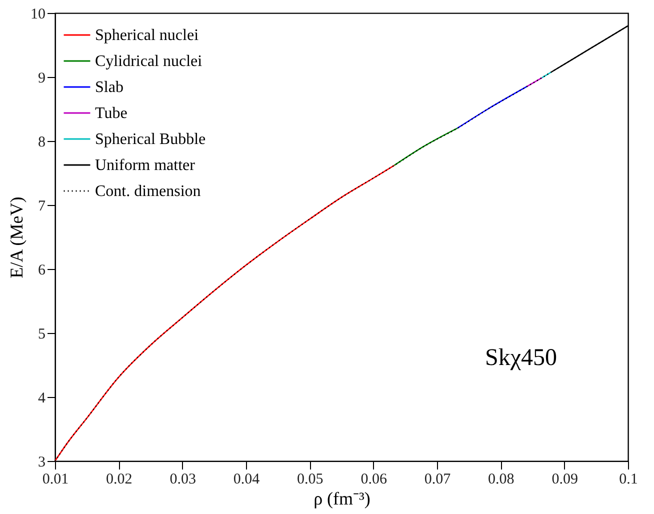 The image size is (654, 514). Describe the element at coordinates (438, 480) in the screenshot. I see `x-tick-label: 0.07` at that location.